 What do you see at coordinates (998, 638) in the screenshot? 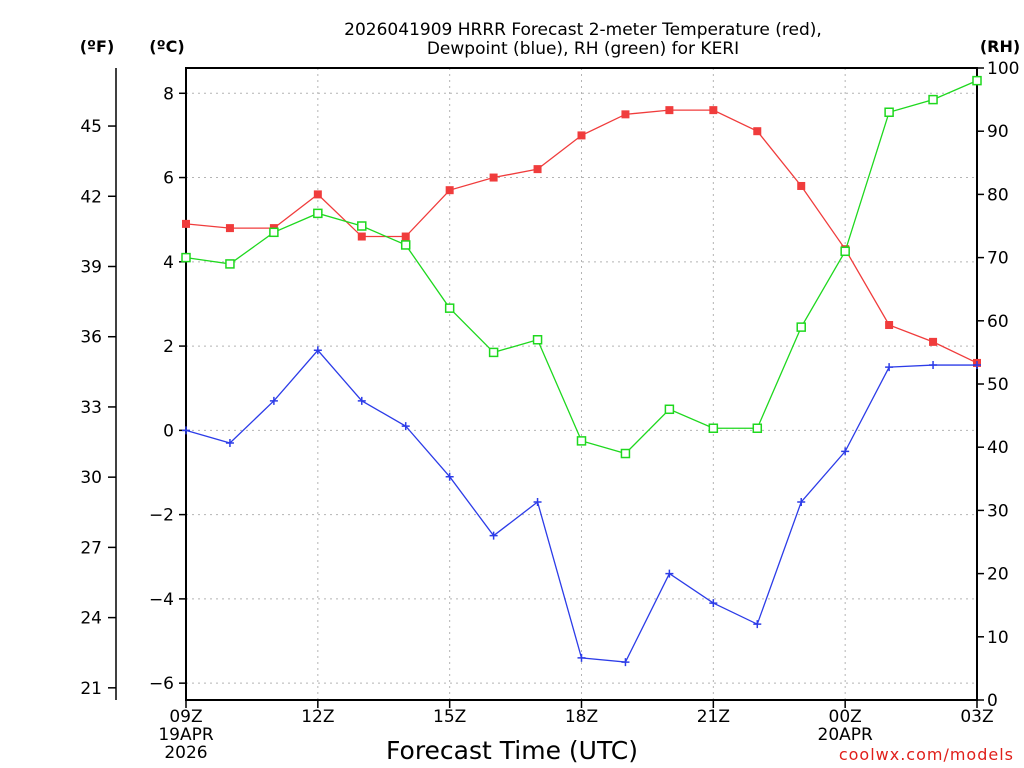
I see `rh-tick-label: 10` at bounding box center [998, 638].